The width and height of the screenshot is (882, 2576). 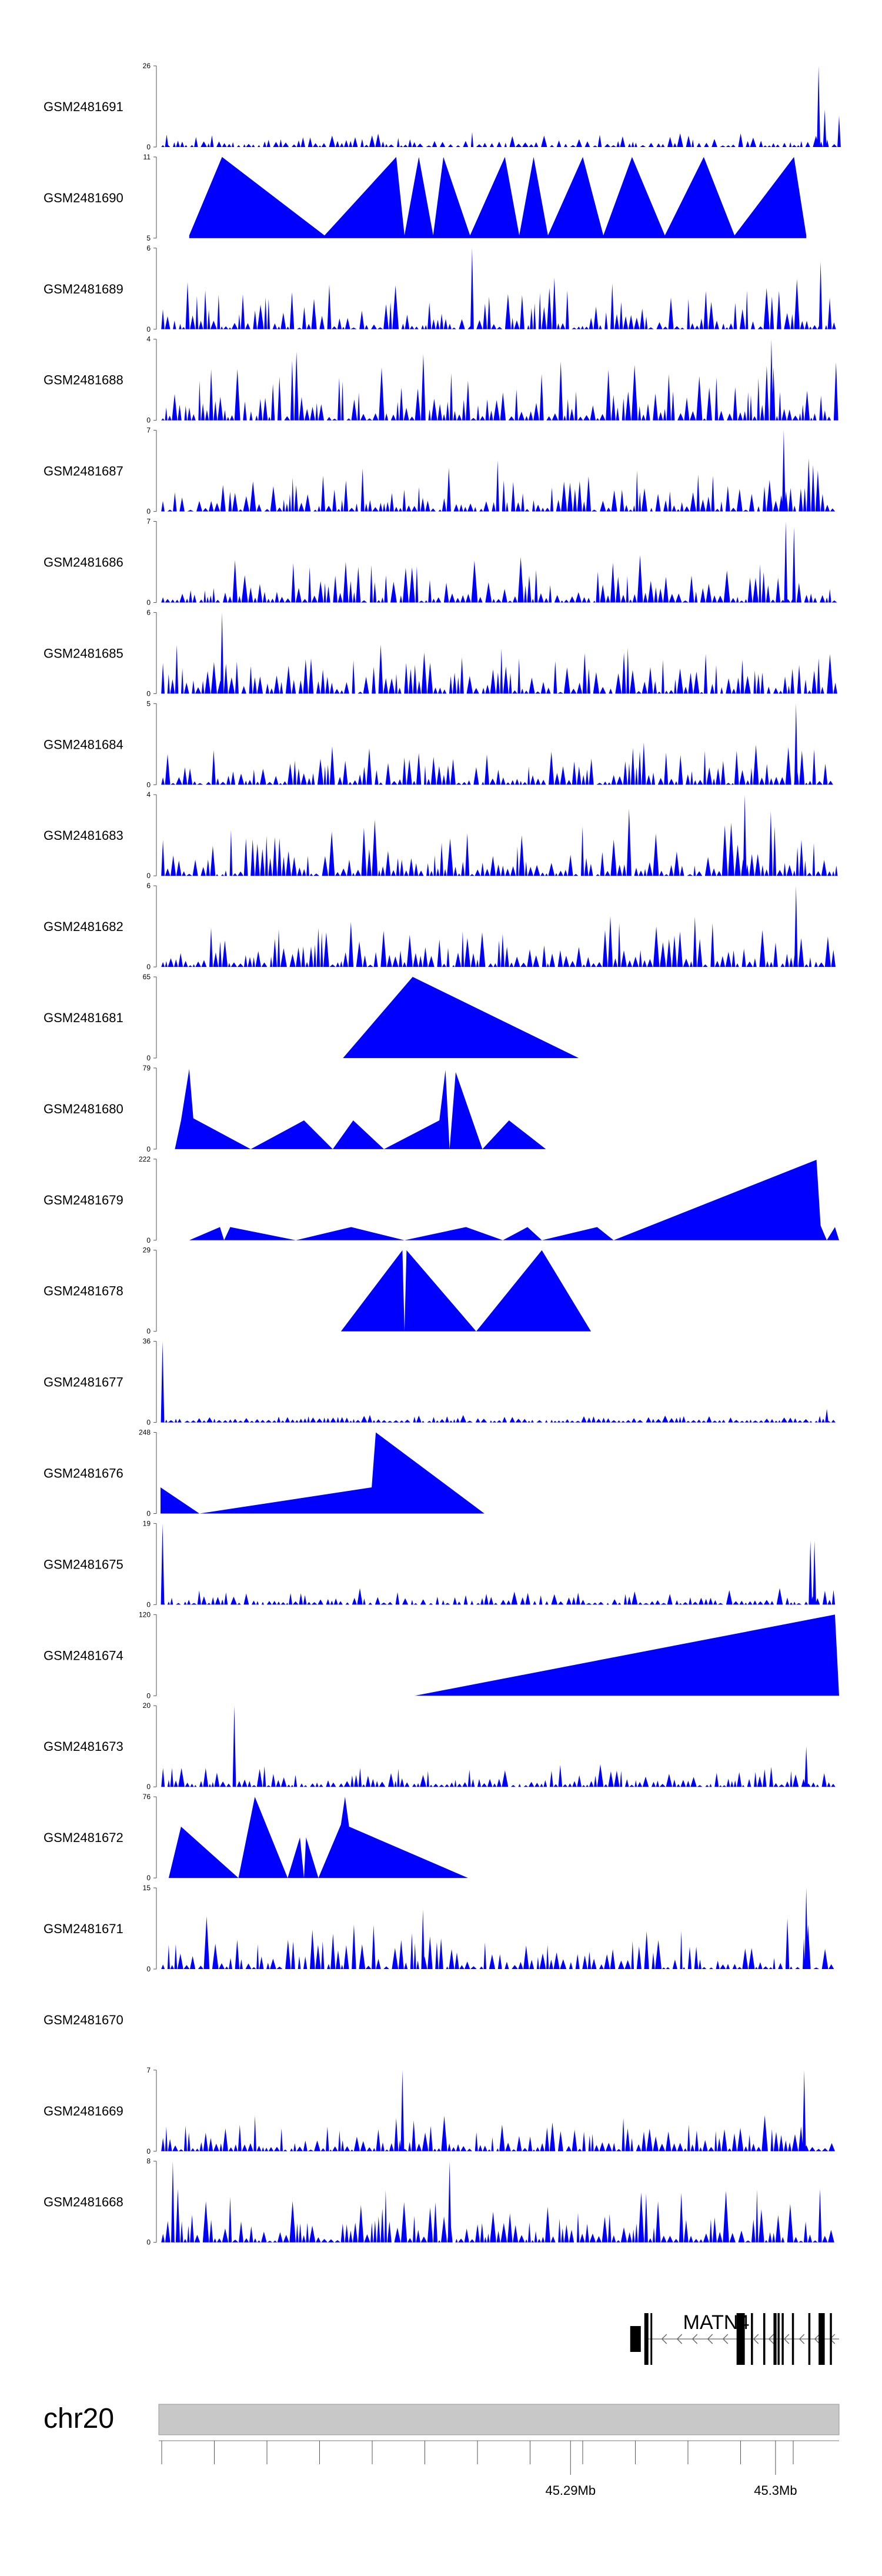 What do you see at coordinates (83, 744) in the screenshot?
I see `track-label: GSM2481684` at bounding box center [83, 744].